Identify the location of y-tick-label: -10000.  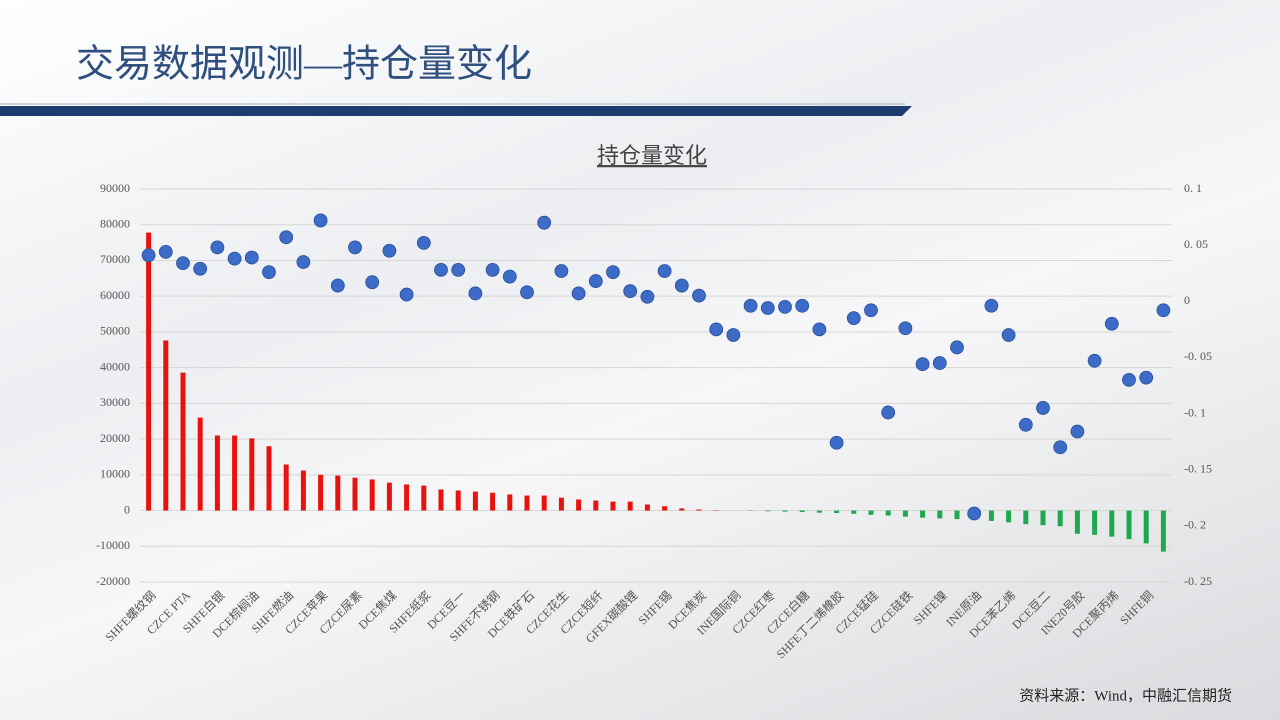
(113, 545).